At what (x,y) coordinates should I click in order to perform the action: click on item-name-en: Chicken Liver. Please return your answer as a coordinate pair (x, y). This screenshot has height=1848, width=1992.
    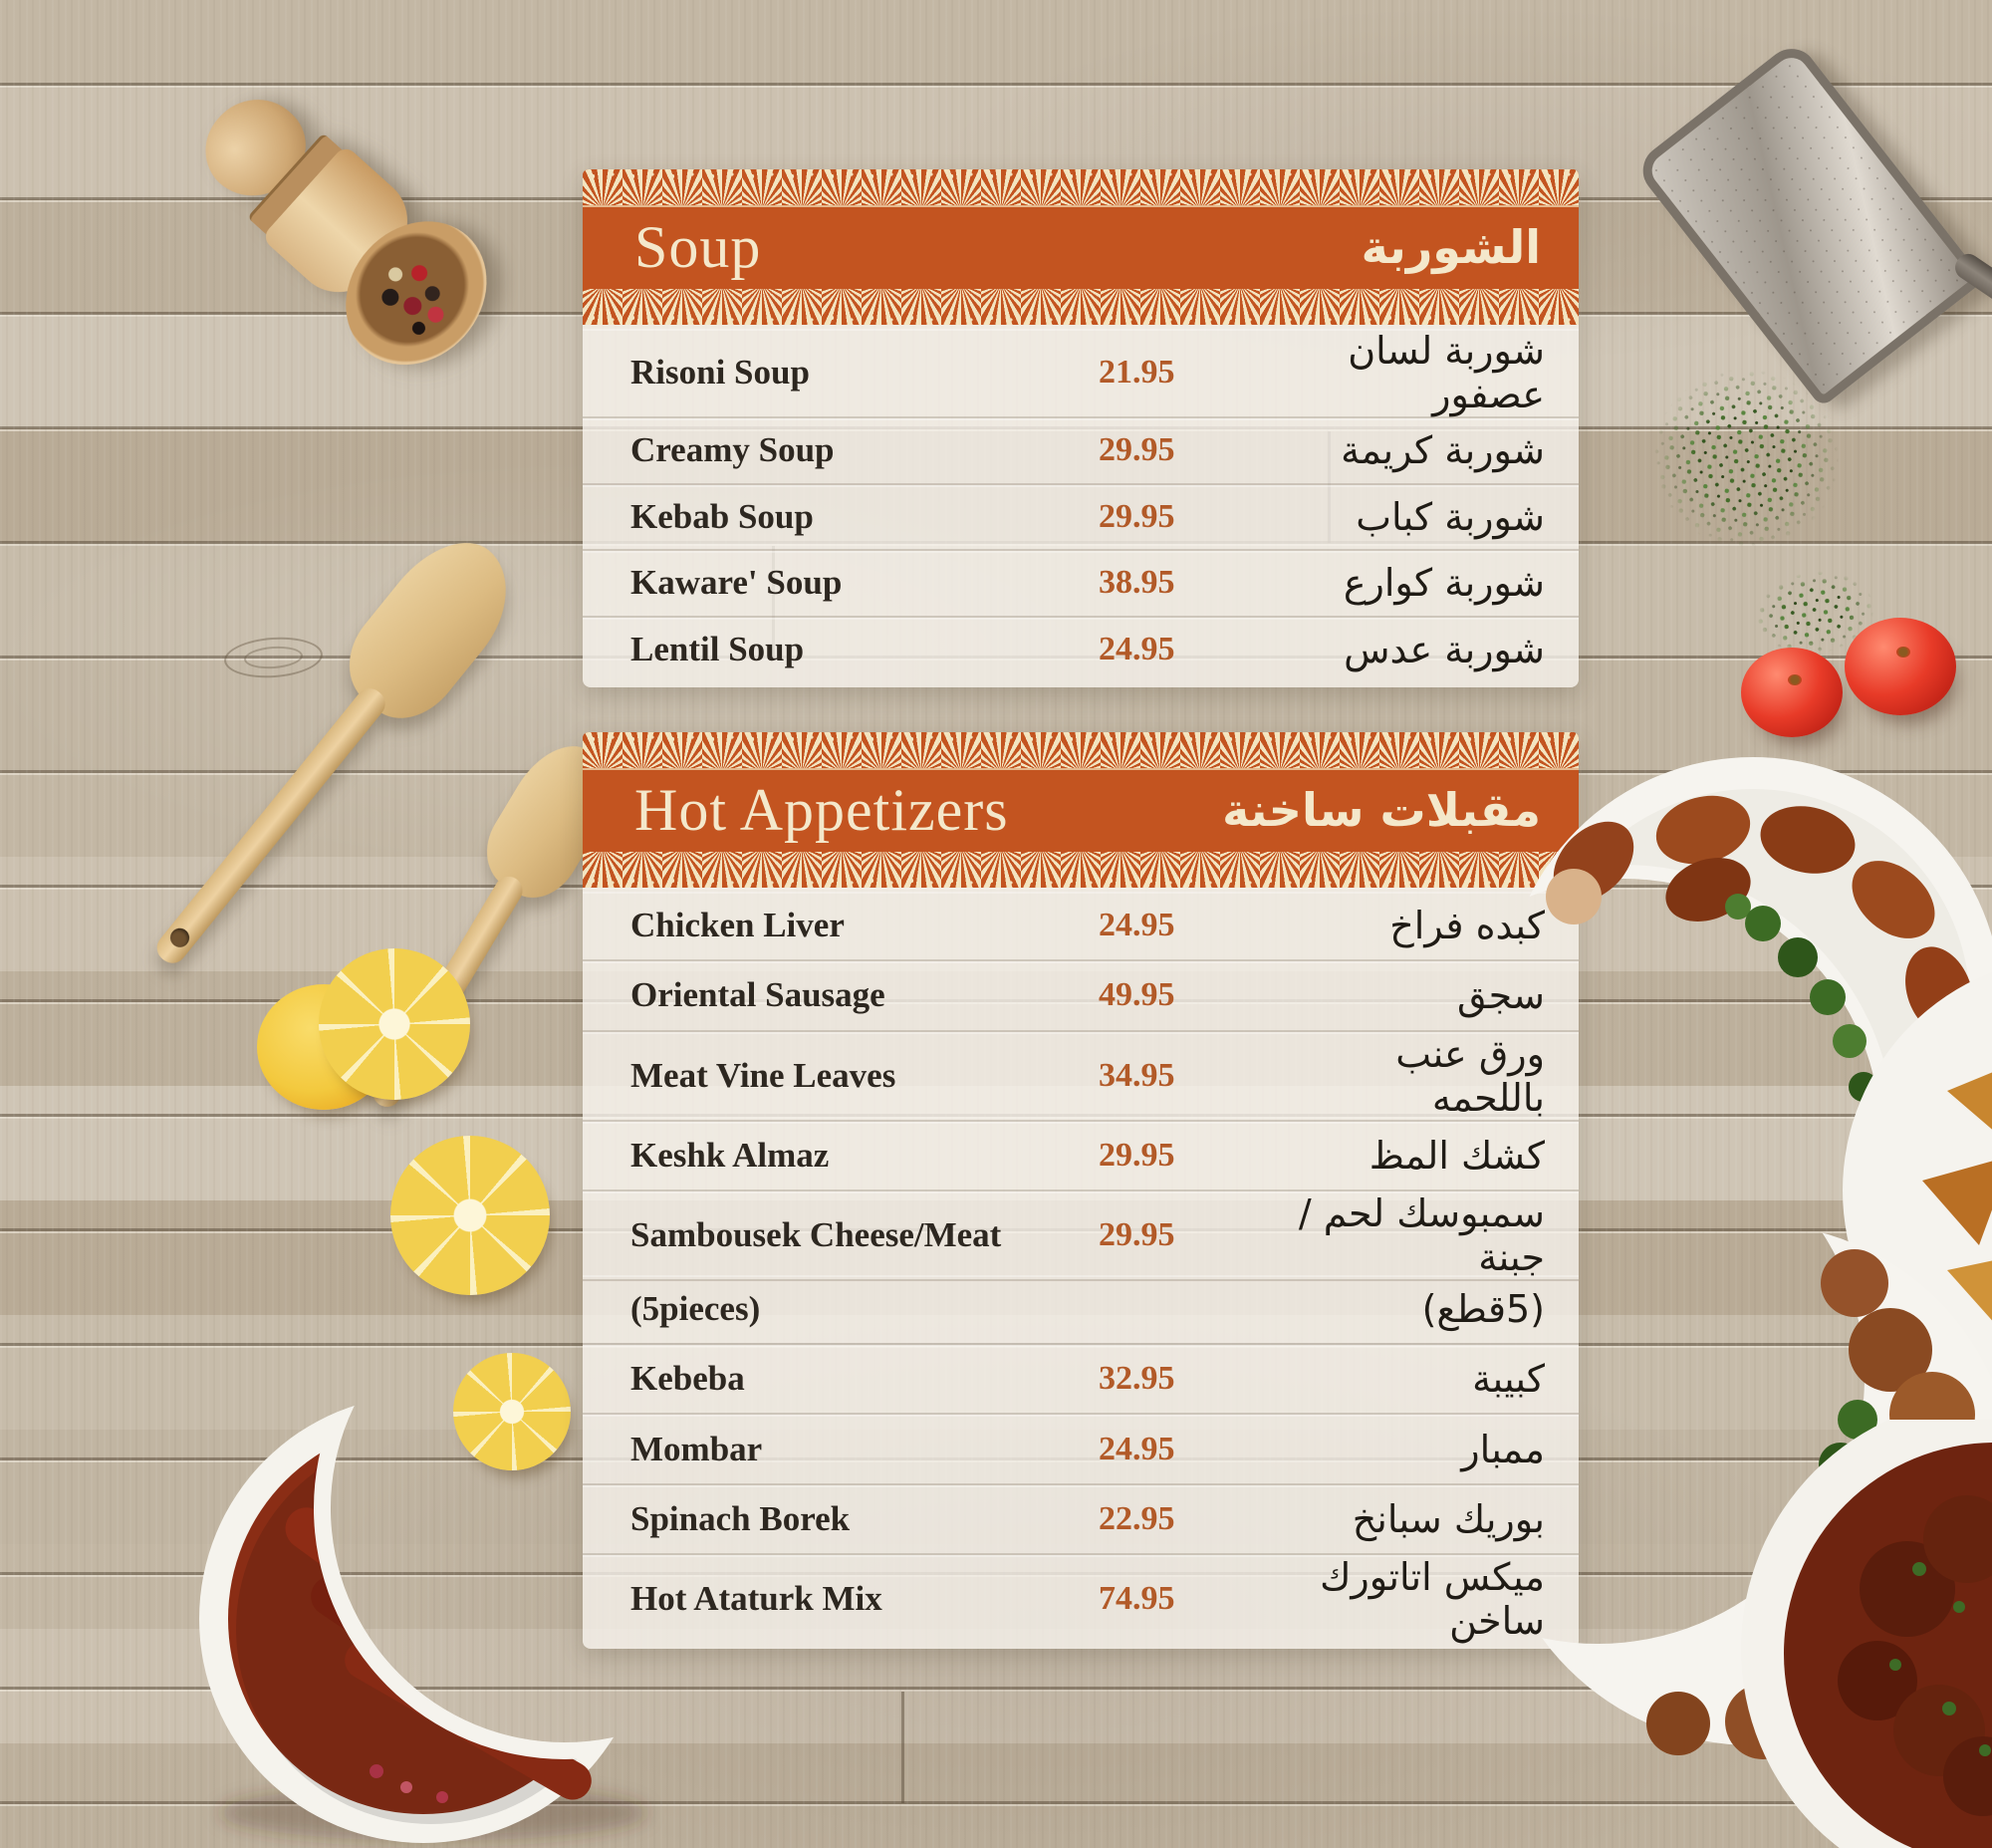
    Looking at the image, I should click on (737, 925).